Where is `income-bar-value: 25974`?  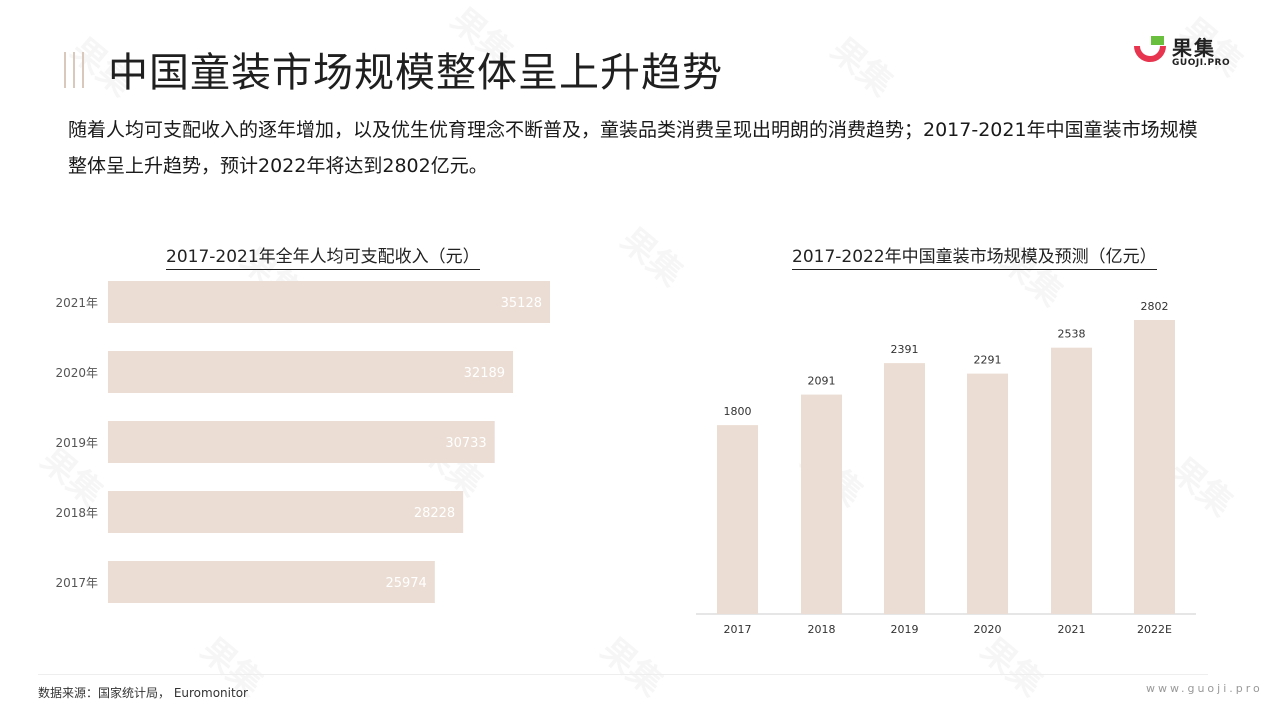 income-bar-value: 25974 is located at coordinates (405, 583).